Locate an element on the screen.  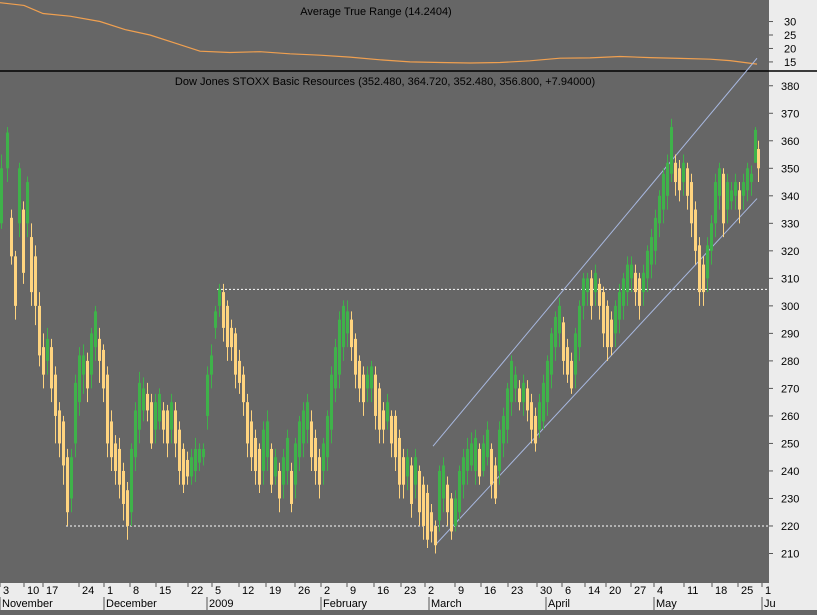
x-day-tick-label: 2 is located at coordinates (431, 591).